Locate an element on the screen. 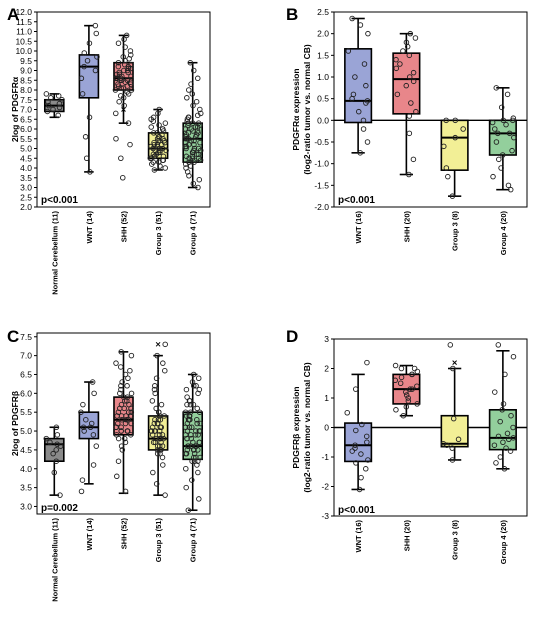  y-tick-label: 2.0 is located at coordinates (26, 207).